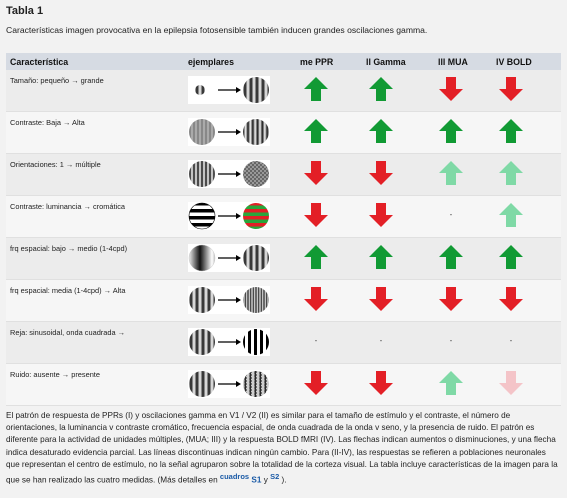 Image resolution: width=567 pixels, height=498 pixels. What do you see at coordinates (47, 122) in the screenshot?
I see `row-label: Contraste: Baja → Alta` at bounding box center [47, 122].